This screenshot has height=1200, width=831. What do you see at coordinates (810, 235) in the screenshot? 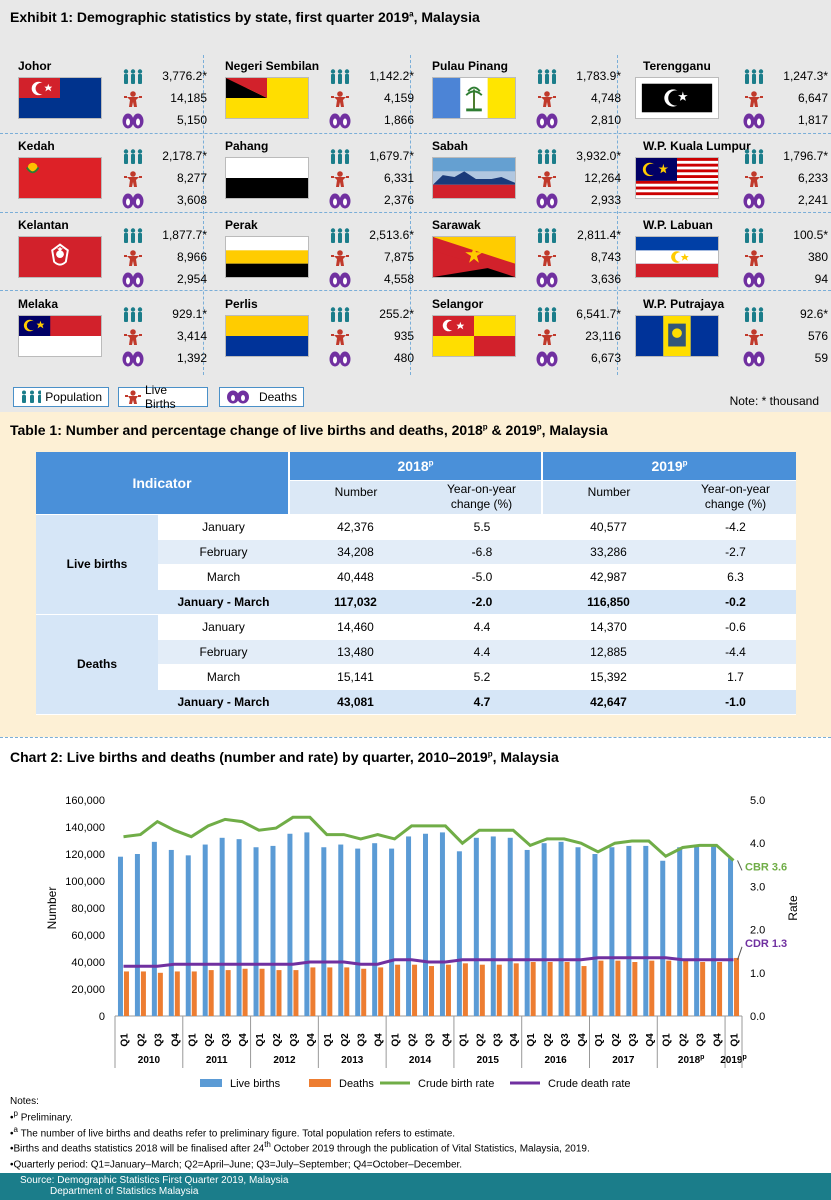
I see `population-value: 100.5*` at bounding box center [810, 235].